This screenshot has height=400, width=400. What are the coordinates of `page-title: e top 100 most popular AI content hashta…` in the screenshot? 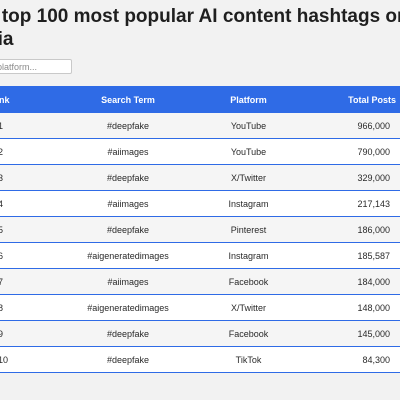 It's located at (200, 28).